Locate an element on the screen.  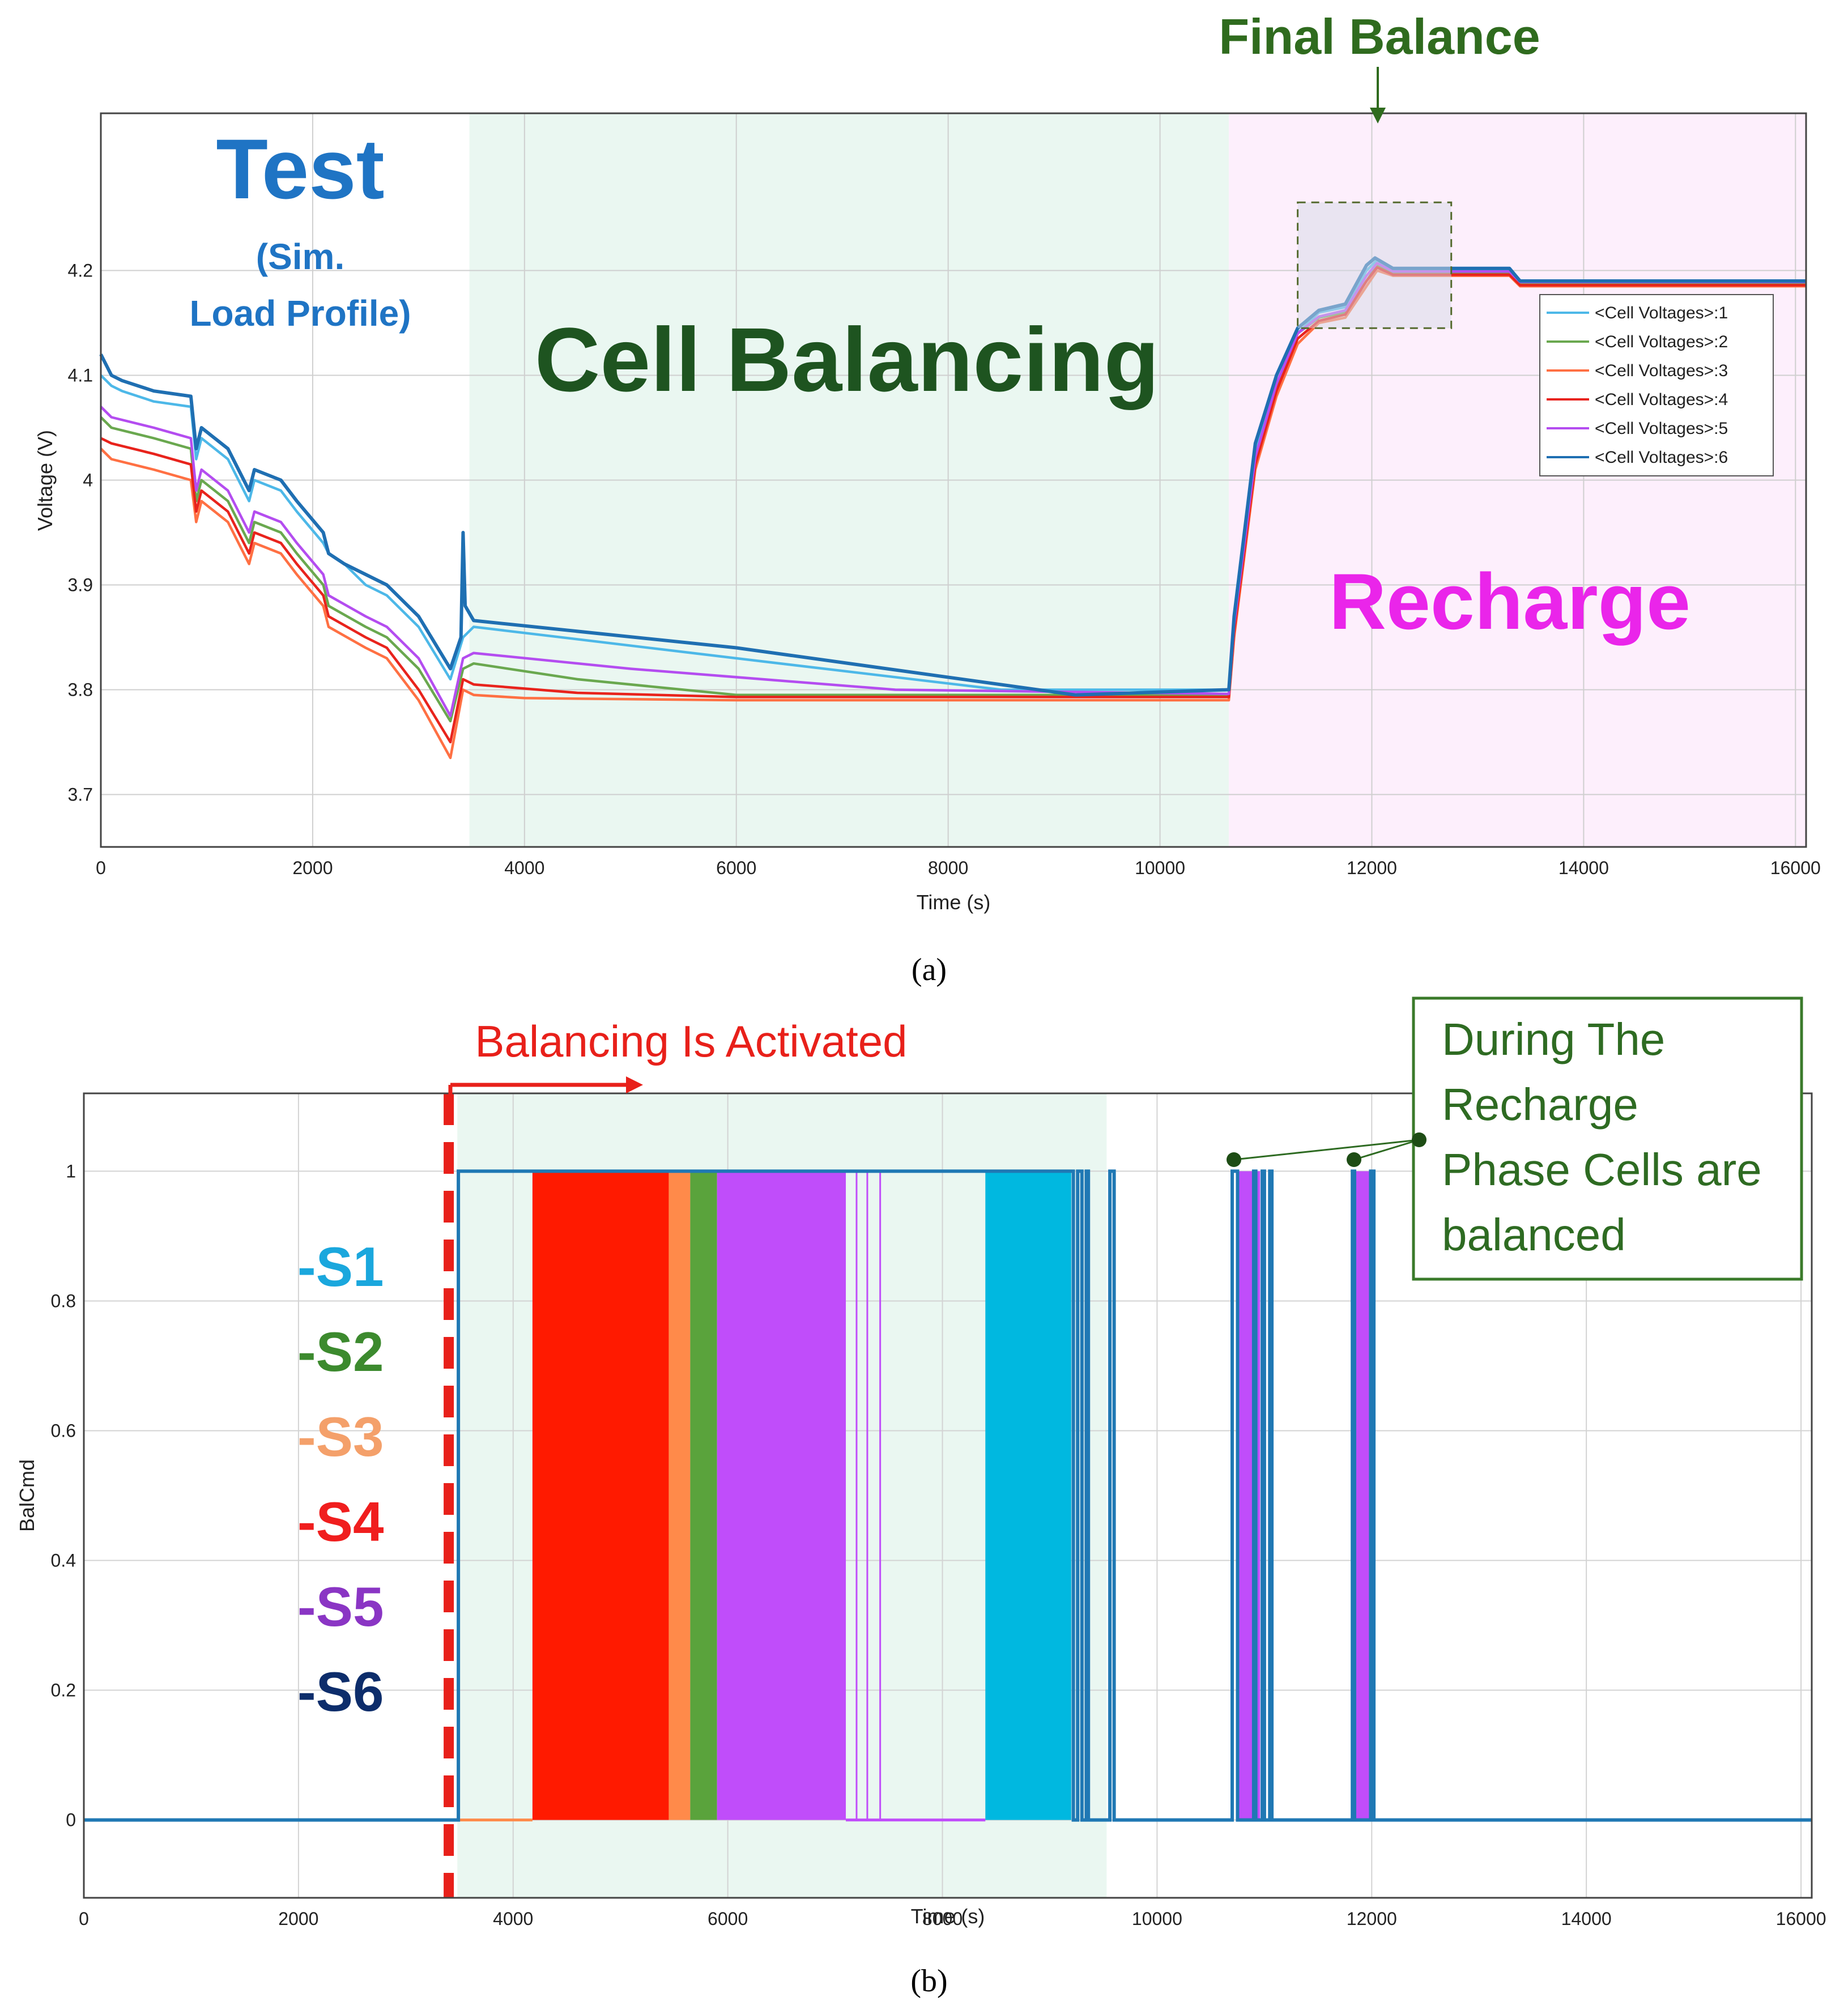
signal-label-s6: -S6 is located at coordinates (340, 1691).